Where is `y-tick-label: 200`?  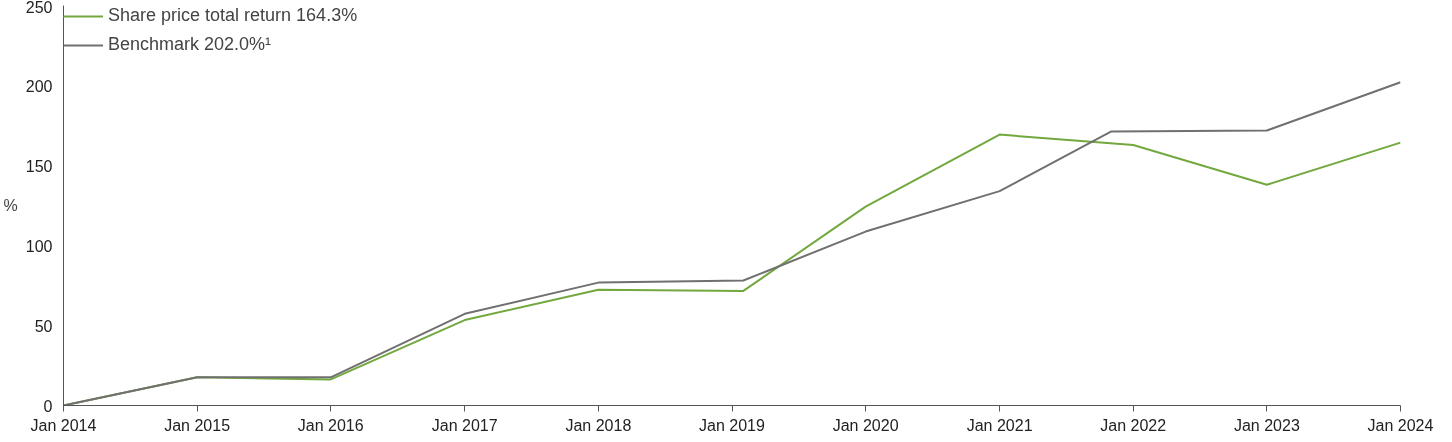
y-tick-label: 200 is located at coordinates (39, 86).